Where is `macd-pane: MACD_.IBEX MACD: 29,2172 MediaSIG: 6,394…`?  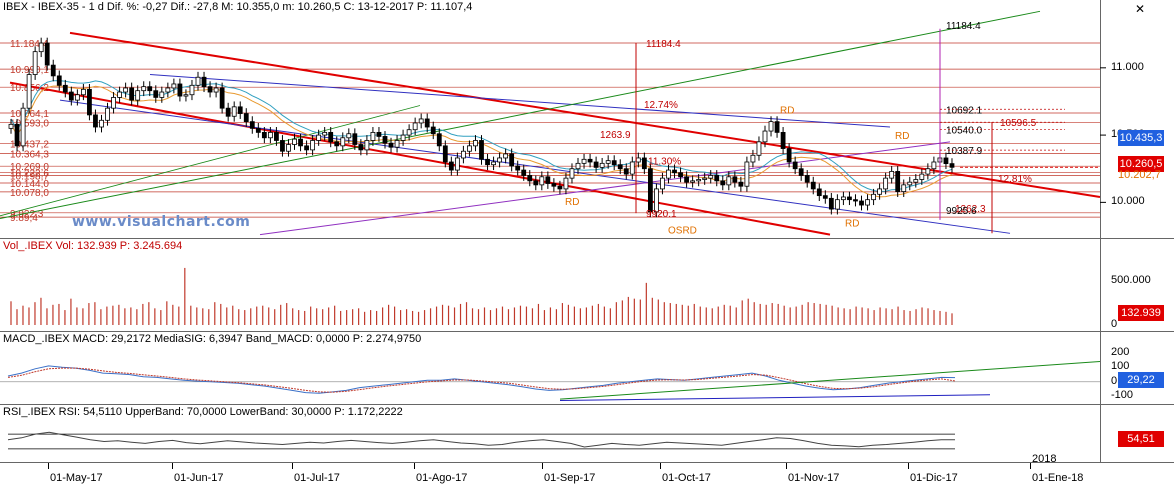
macd-pane: MACD_.IBEX MACD: 29,2172 MediaSIG: 6,394… is located at coordinates (587, 368).